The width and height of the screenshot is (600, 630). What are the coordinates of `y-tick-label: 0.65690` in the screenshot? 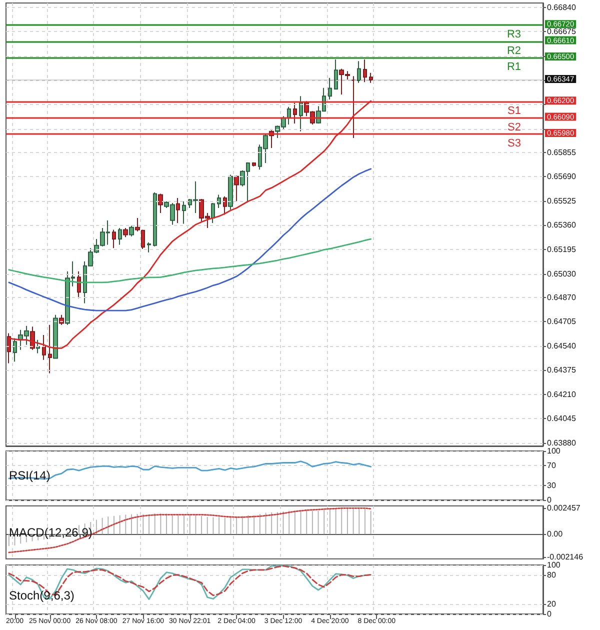 It's located at (561, 177).